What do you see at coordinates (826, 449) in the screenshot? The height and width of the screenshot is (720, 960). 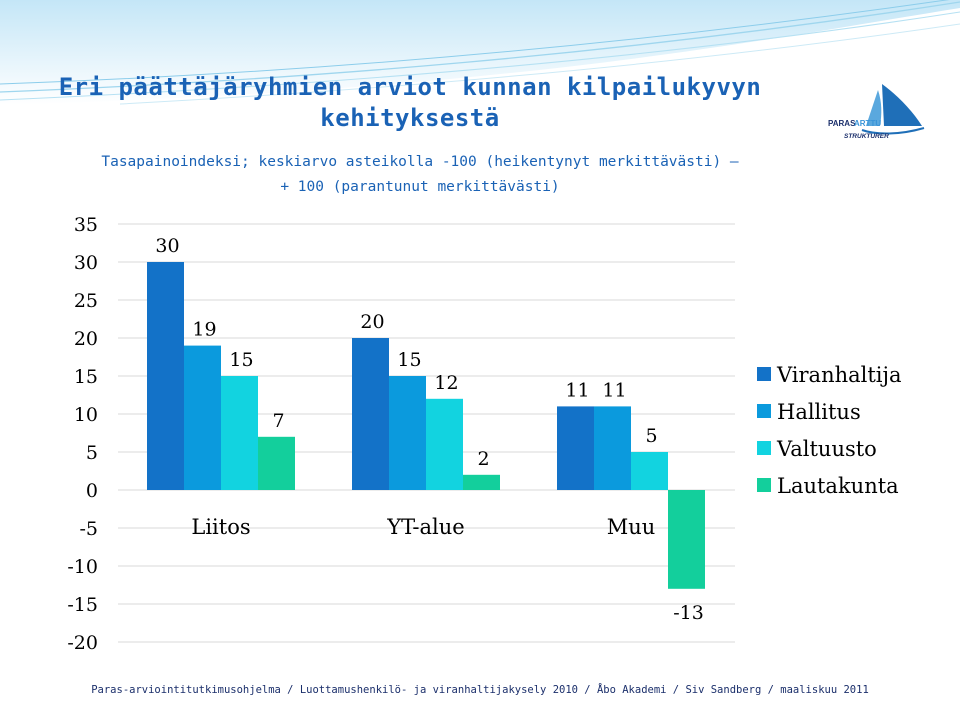 I see `legend-label: Valtuusto` at bounding box center [826, 449].